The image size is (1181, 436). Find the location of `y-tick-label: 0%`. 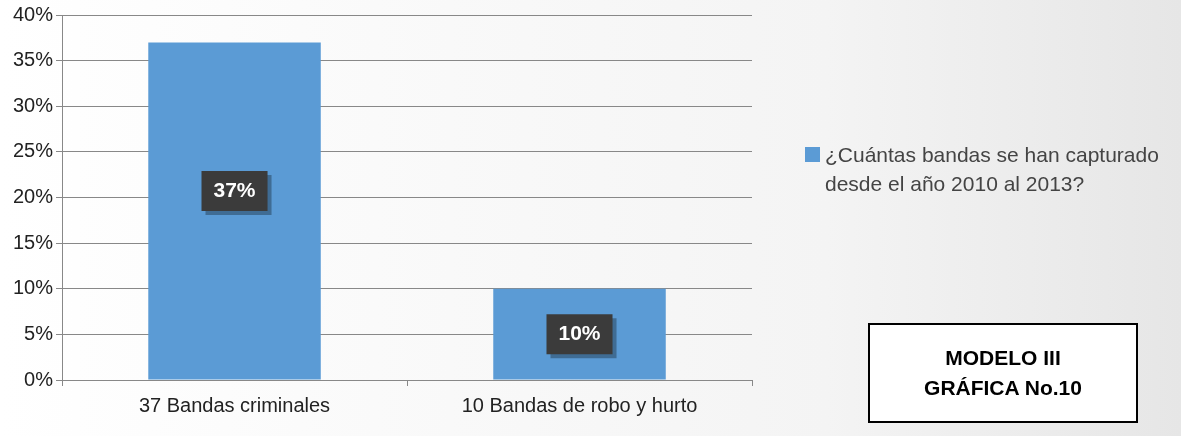

y-tick-label: 0% is located at coordinates (39, 378).